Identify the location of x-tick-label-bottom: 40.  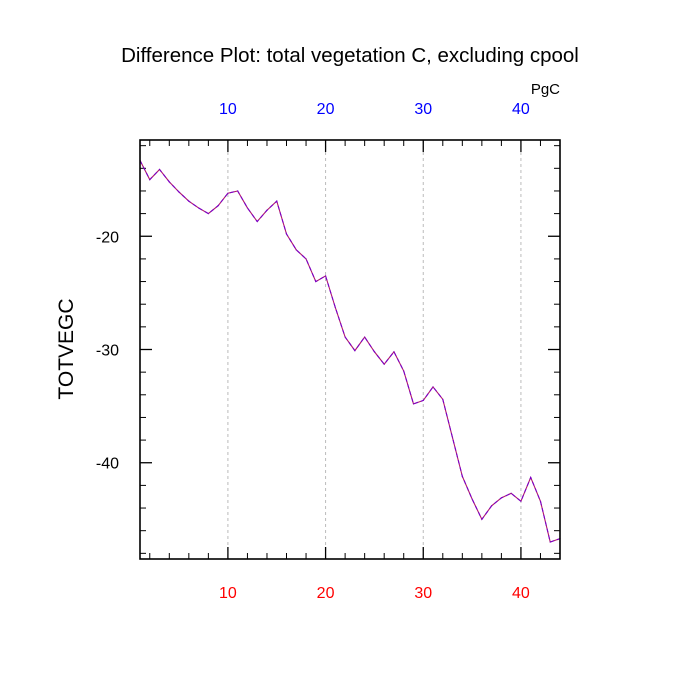
(521, 593).